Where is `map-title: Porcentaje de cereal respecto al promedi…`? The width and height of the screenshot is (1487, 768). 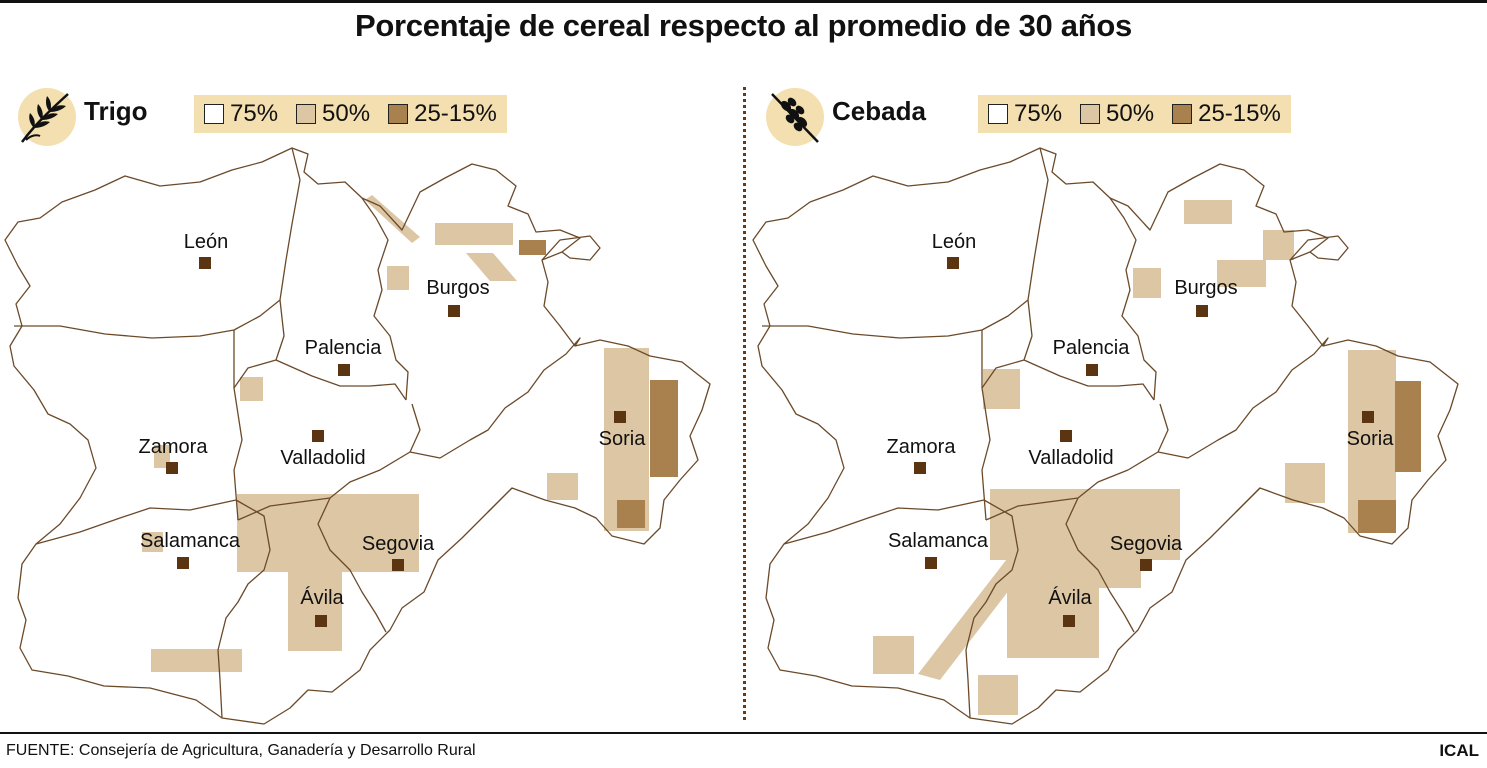
map-title: Porcentaje de cereal respecto al promedi… is located at coordinates (743, 25).